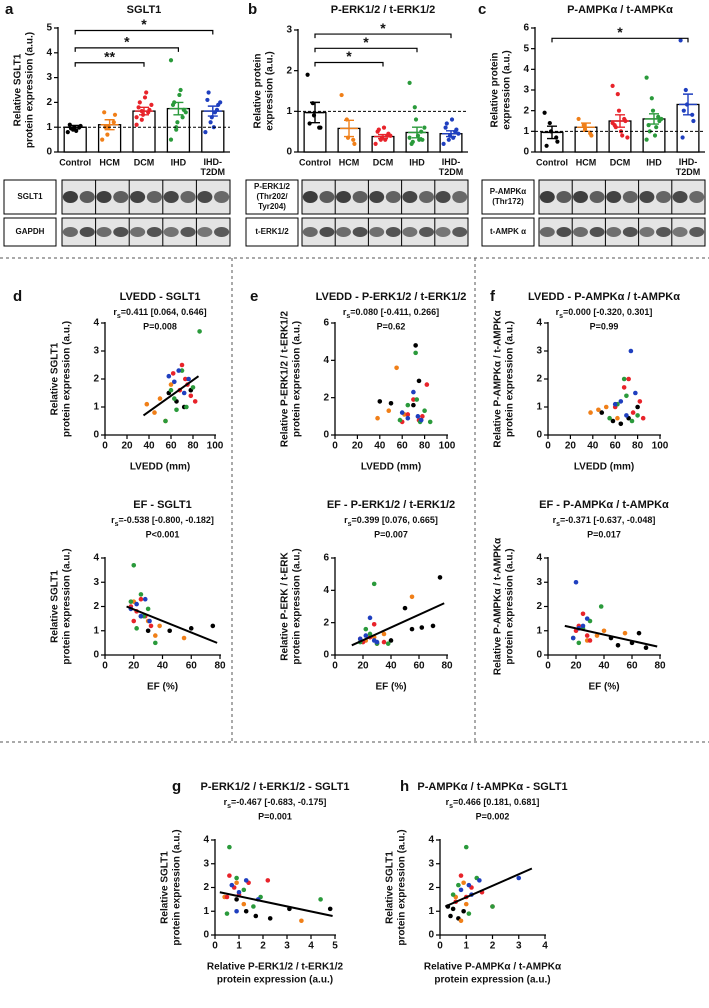 This screenshot has width=709, height=1008. What do you see at coordinates (160, 297) in the screenshot?
I see `chart-title: LVEDD - SGLT1` at bounding box center [160, 297].